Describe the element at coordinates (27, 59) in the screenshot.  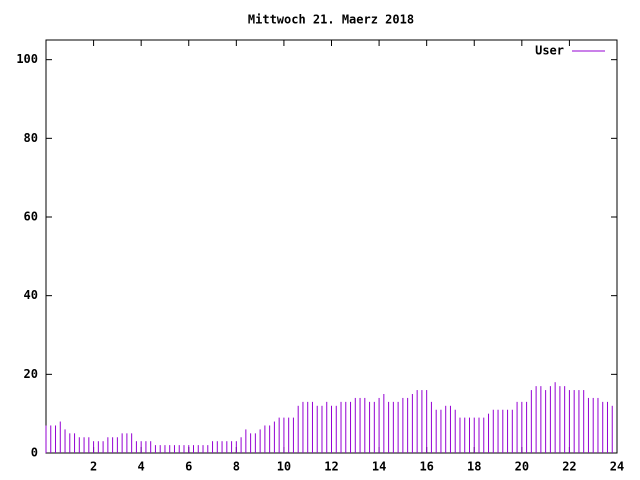
I see `y-tick-label: 100` at that location.